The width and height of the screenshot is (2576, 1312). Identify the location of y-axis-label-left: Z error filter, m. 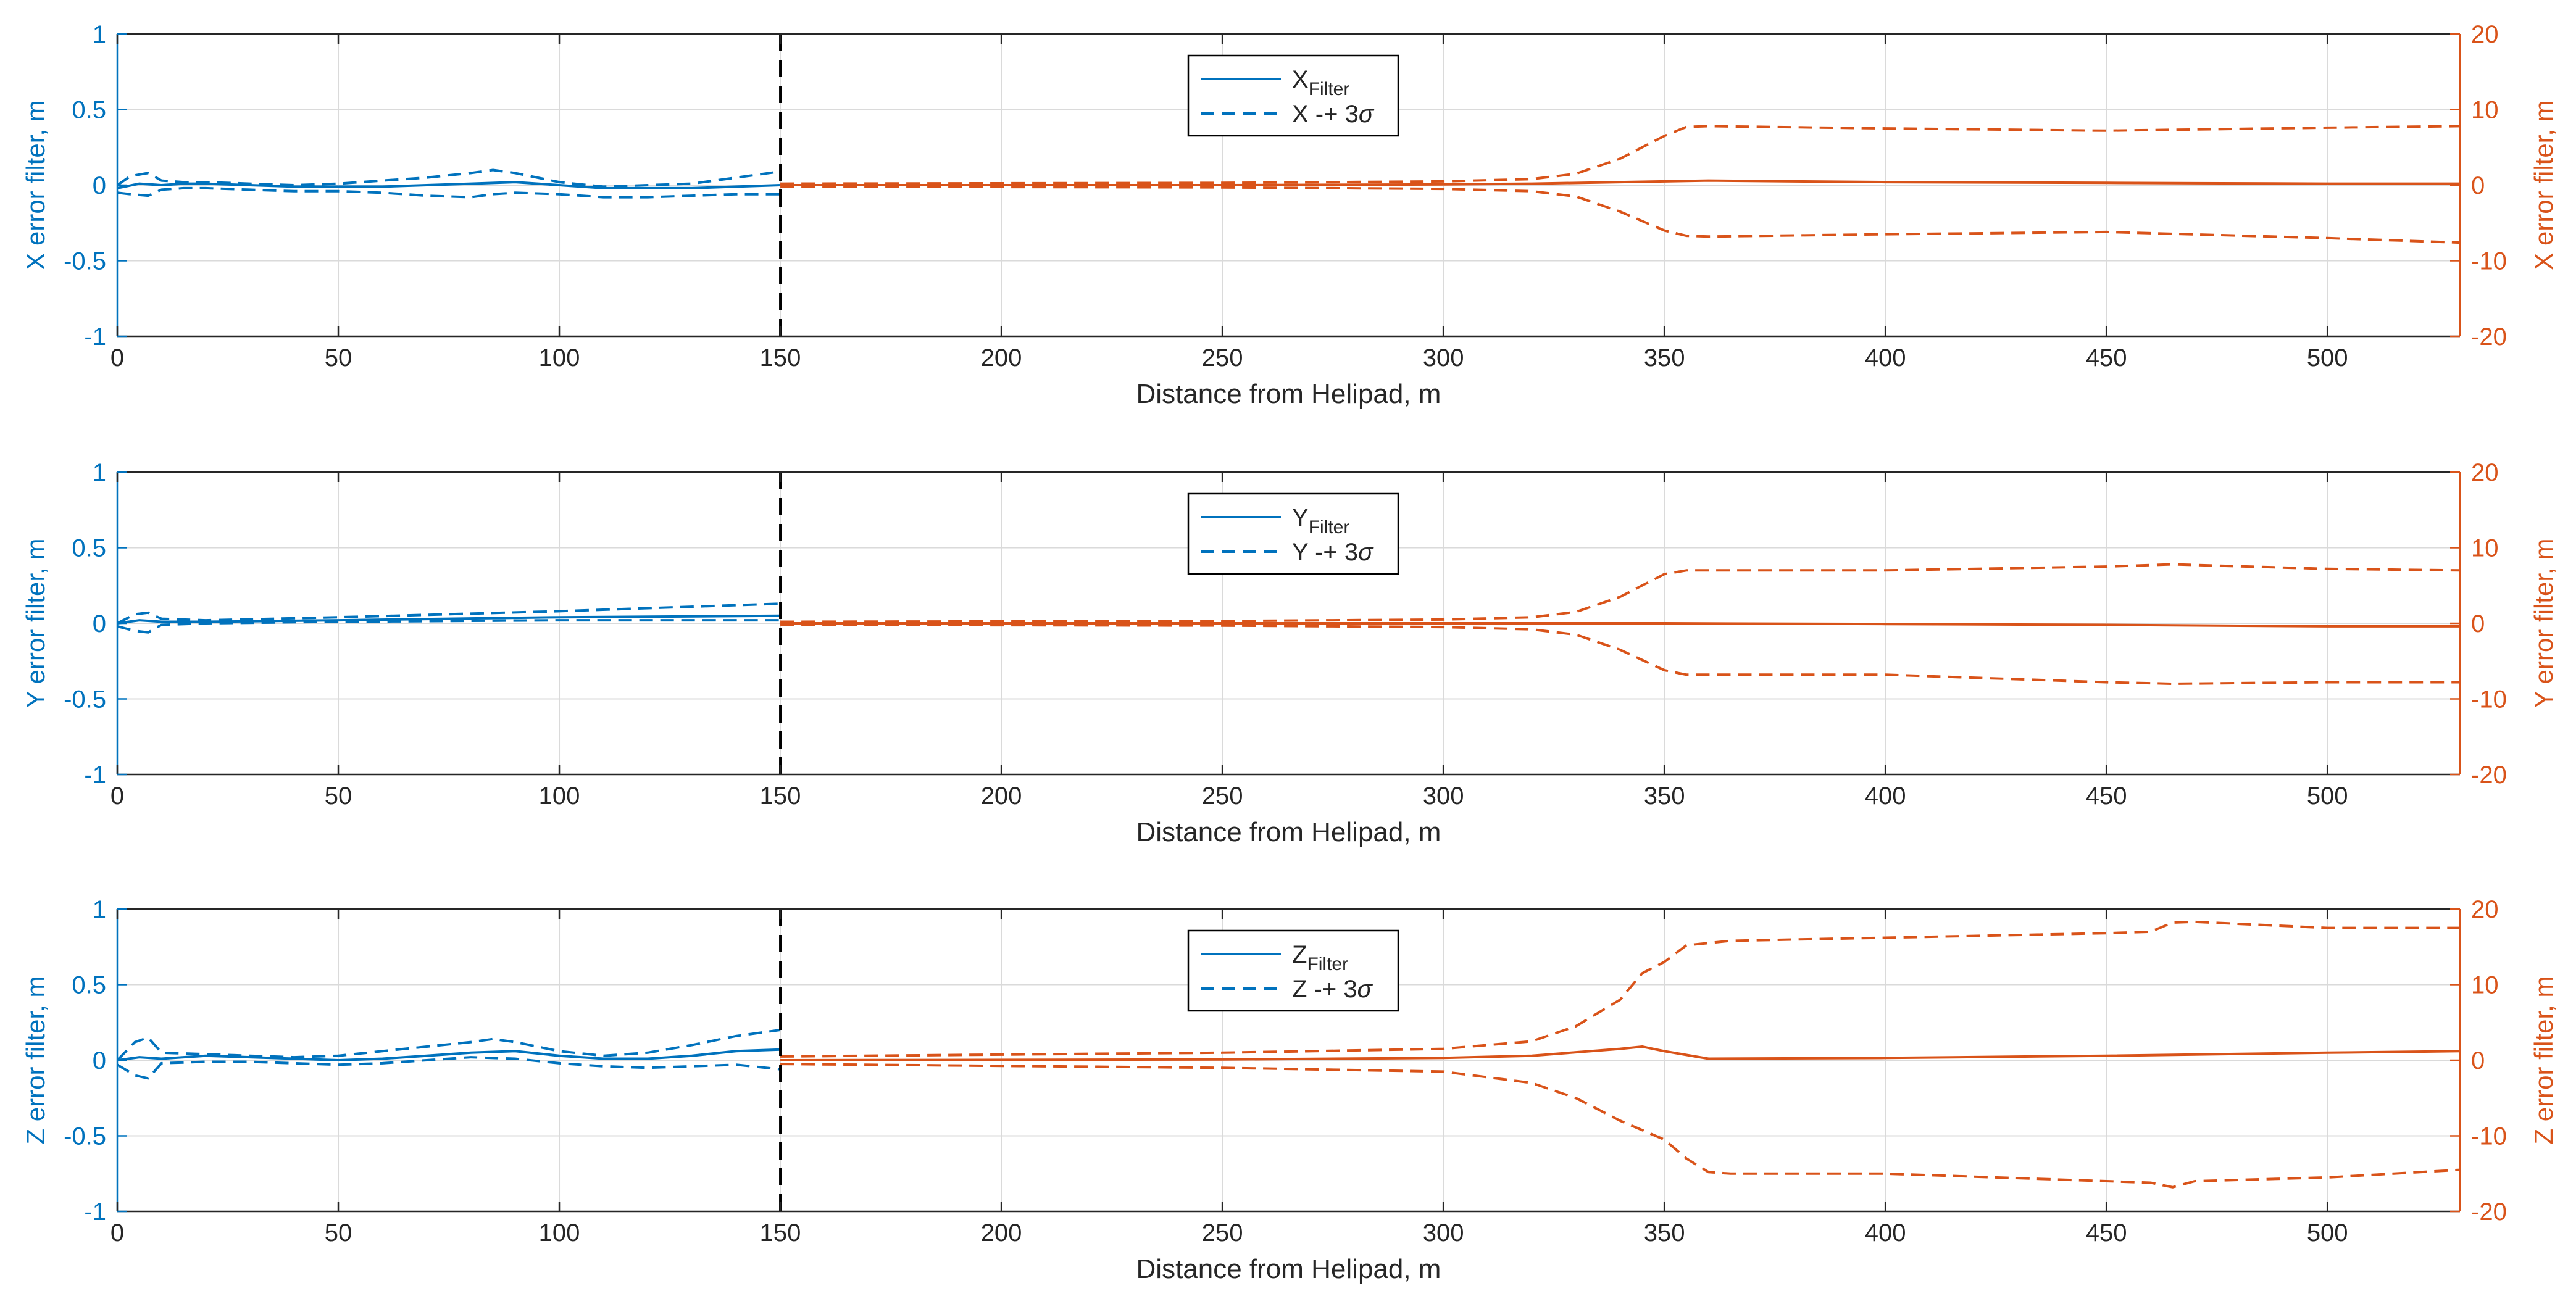
(36, 1060).